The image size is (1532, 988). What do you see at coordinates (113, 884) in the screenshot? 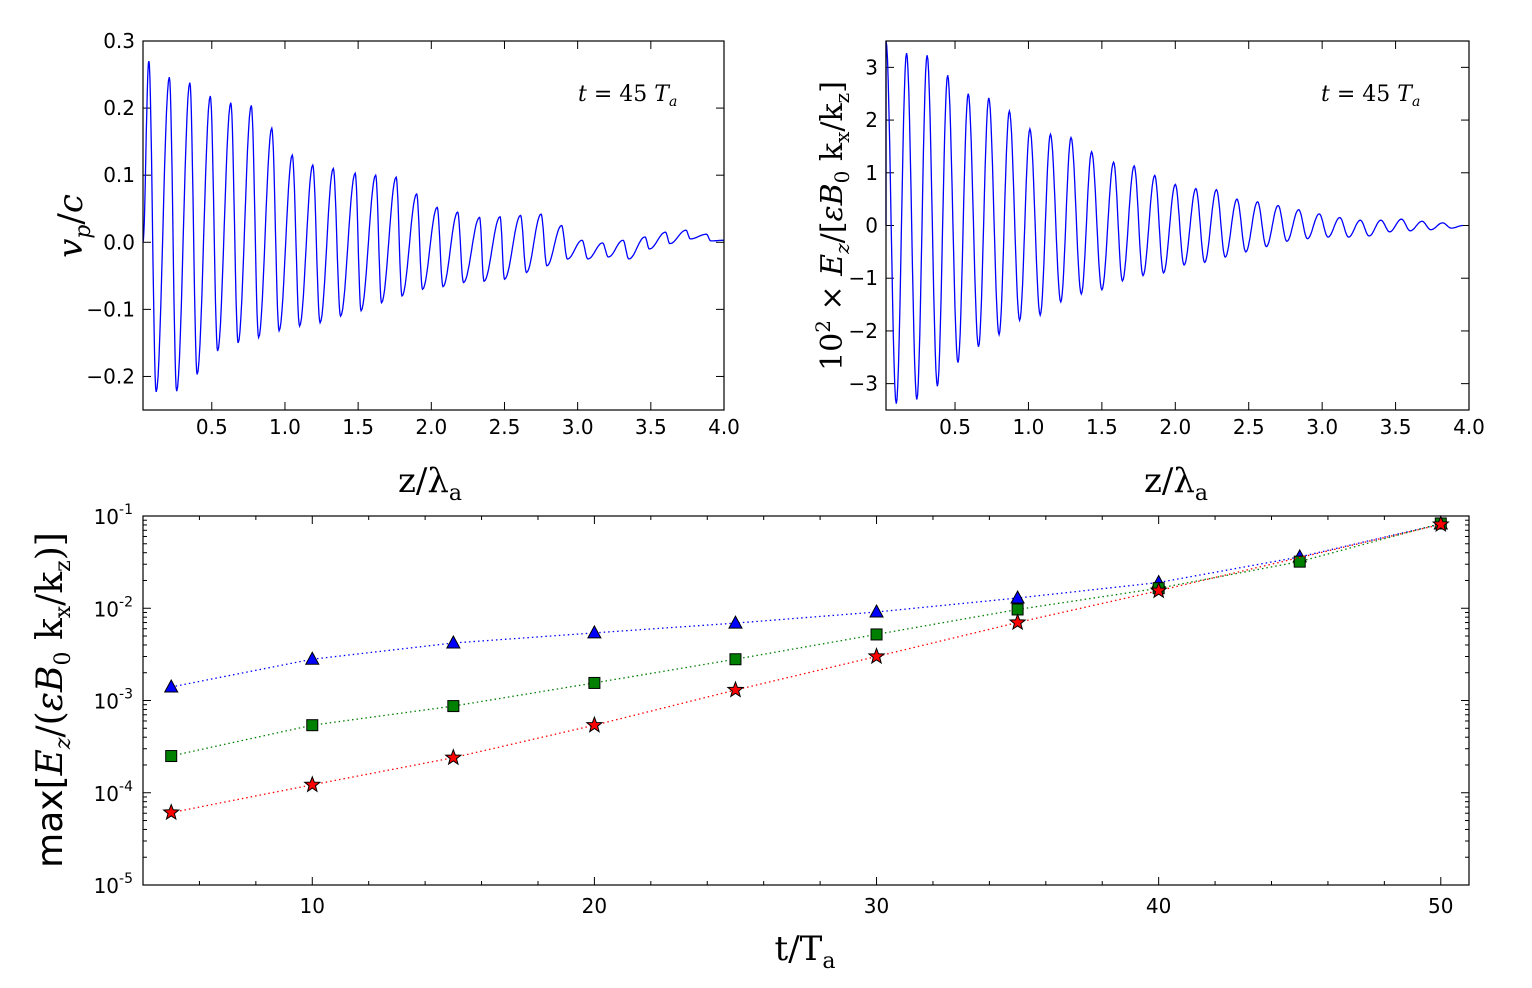
I see `y-tick-label: 10⁻⁵` at bounding box center [113, 884].